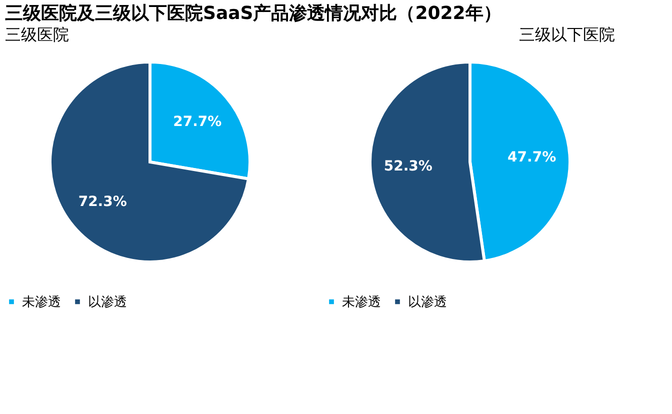 The image size is (672, 414). What do you see at coordinates (197, 122) in the screenshot?
I see `data-label: 27.7%` at bounding box center [197, 122].